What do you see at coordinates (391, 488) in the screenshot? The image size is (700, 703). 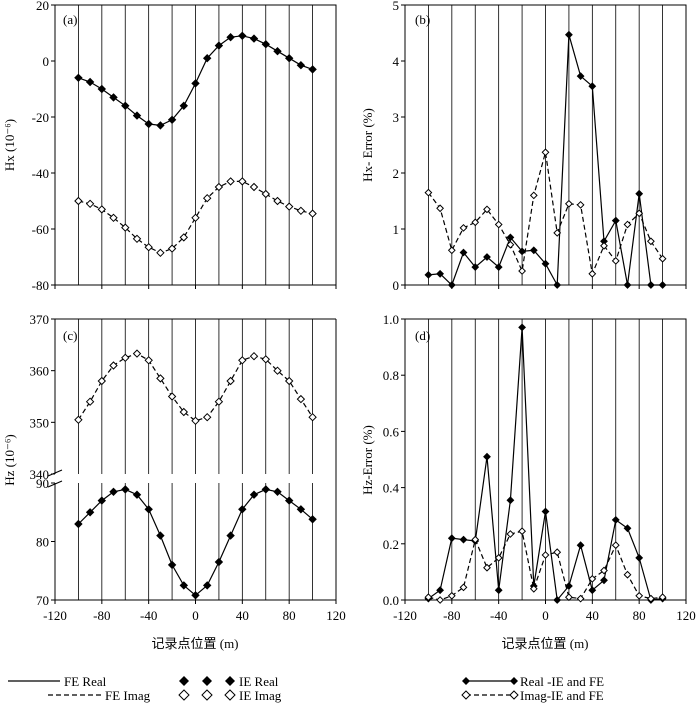 I see `panel-d-ytick-label: 0.4` at bounding box center [391, 488].